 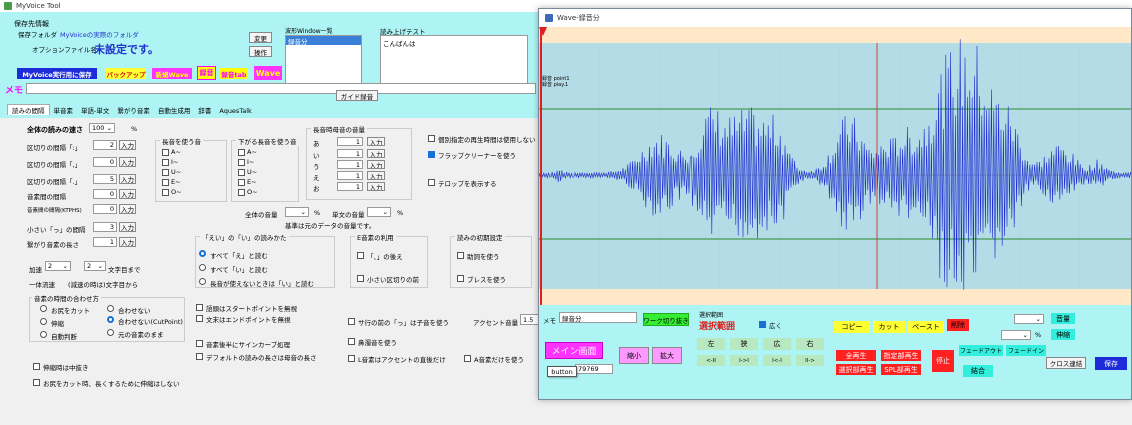 I want to click on save-button: 保存, so click(x=1111, y=363).